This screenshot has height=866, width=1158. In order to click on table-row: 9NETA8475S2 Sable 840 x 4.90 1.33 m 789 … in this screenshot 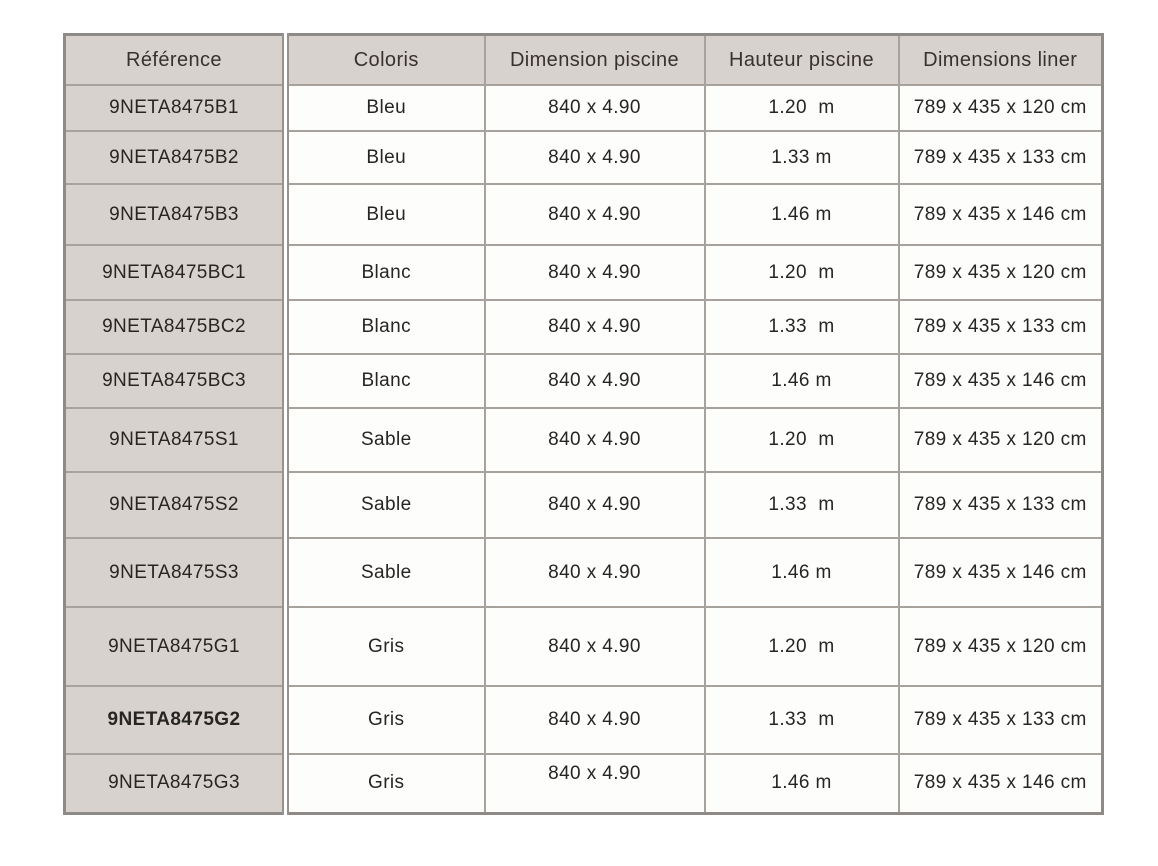, I will do `click(583, 505)`.